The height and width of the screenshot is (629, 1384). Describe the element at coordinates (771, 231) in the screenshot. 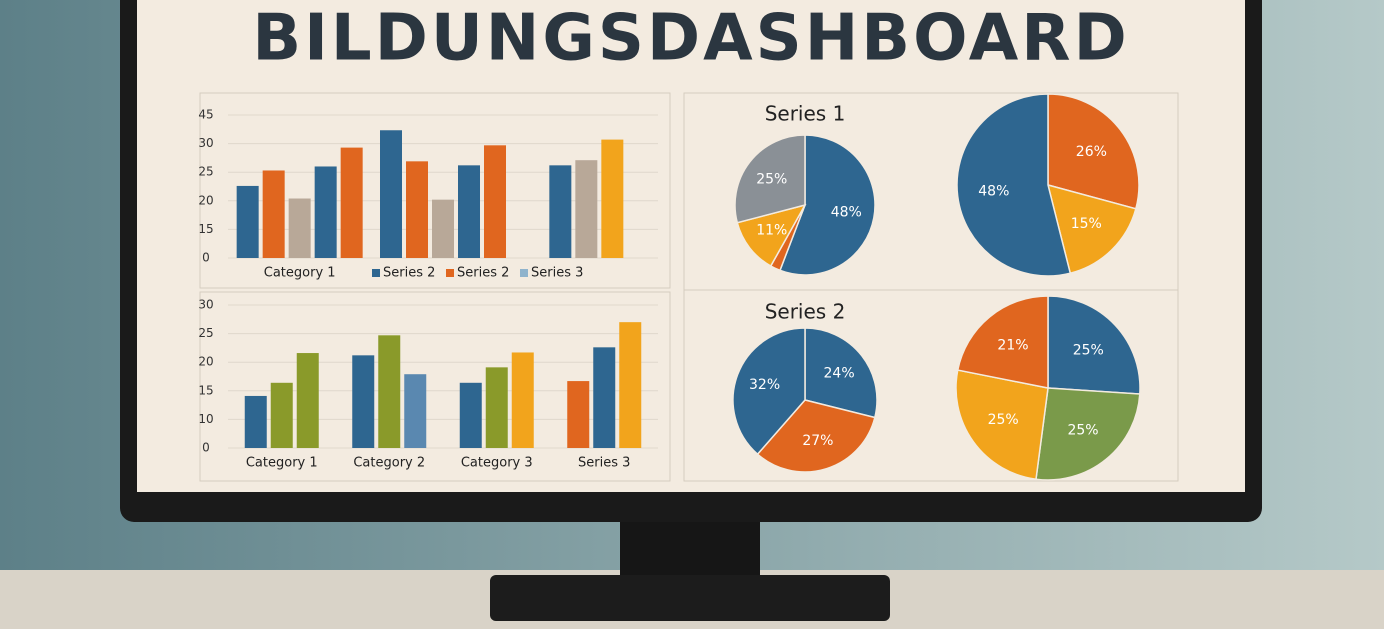

I see `slice-label: 11%` at that location.